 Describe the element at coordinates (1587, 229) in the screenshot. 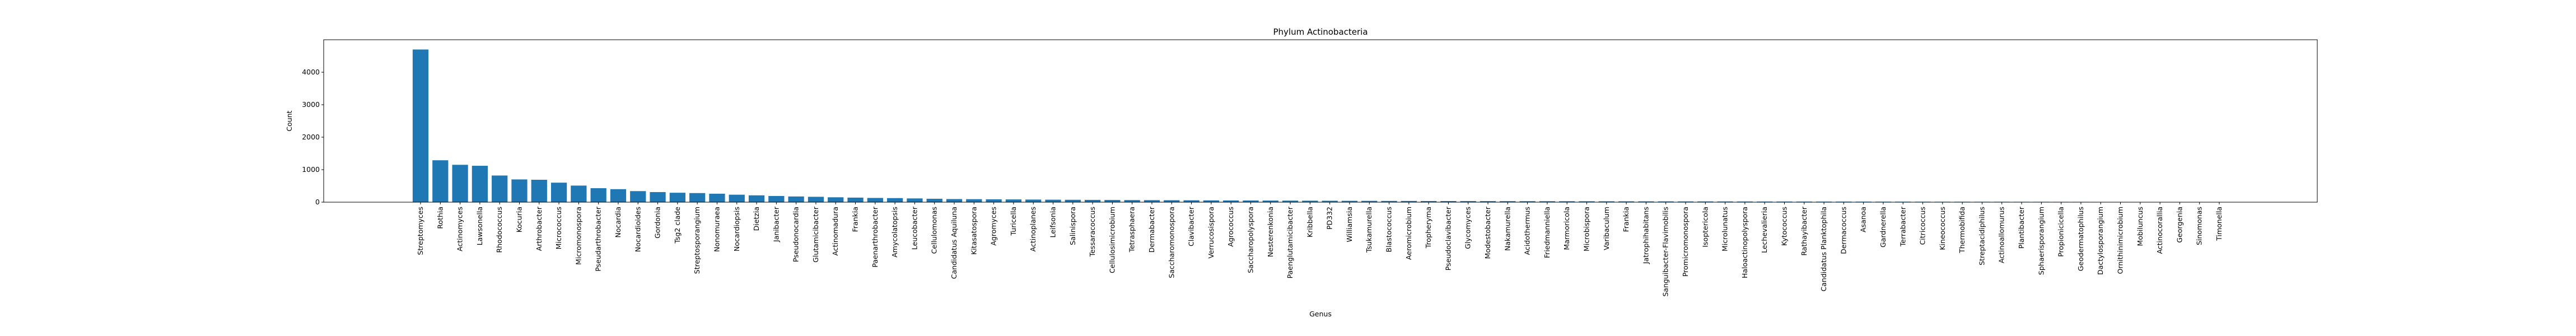

I see `x-tick-label: Microbispora` at that location.